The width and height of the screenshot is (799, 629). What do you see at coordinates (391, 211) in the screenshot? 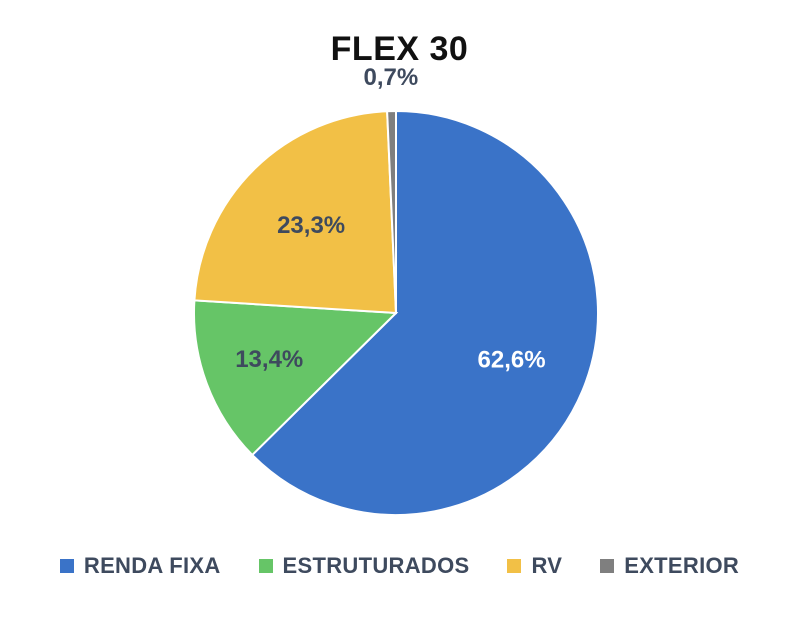
I see `pie-slice-exterior` at bounding box center [391, 211].